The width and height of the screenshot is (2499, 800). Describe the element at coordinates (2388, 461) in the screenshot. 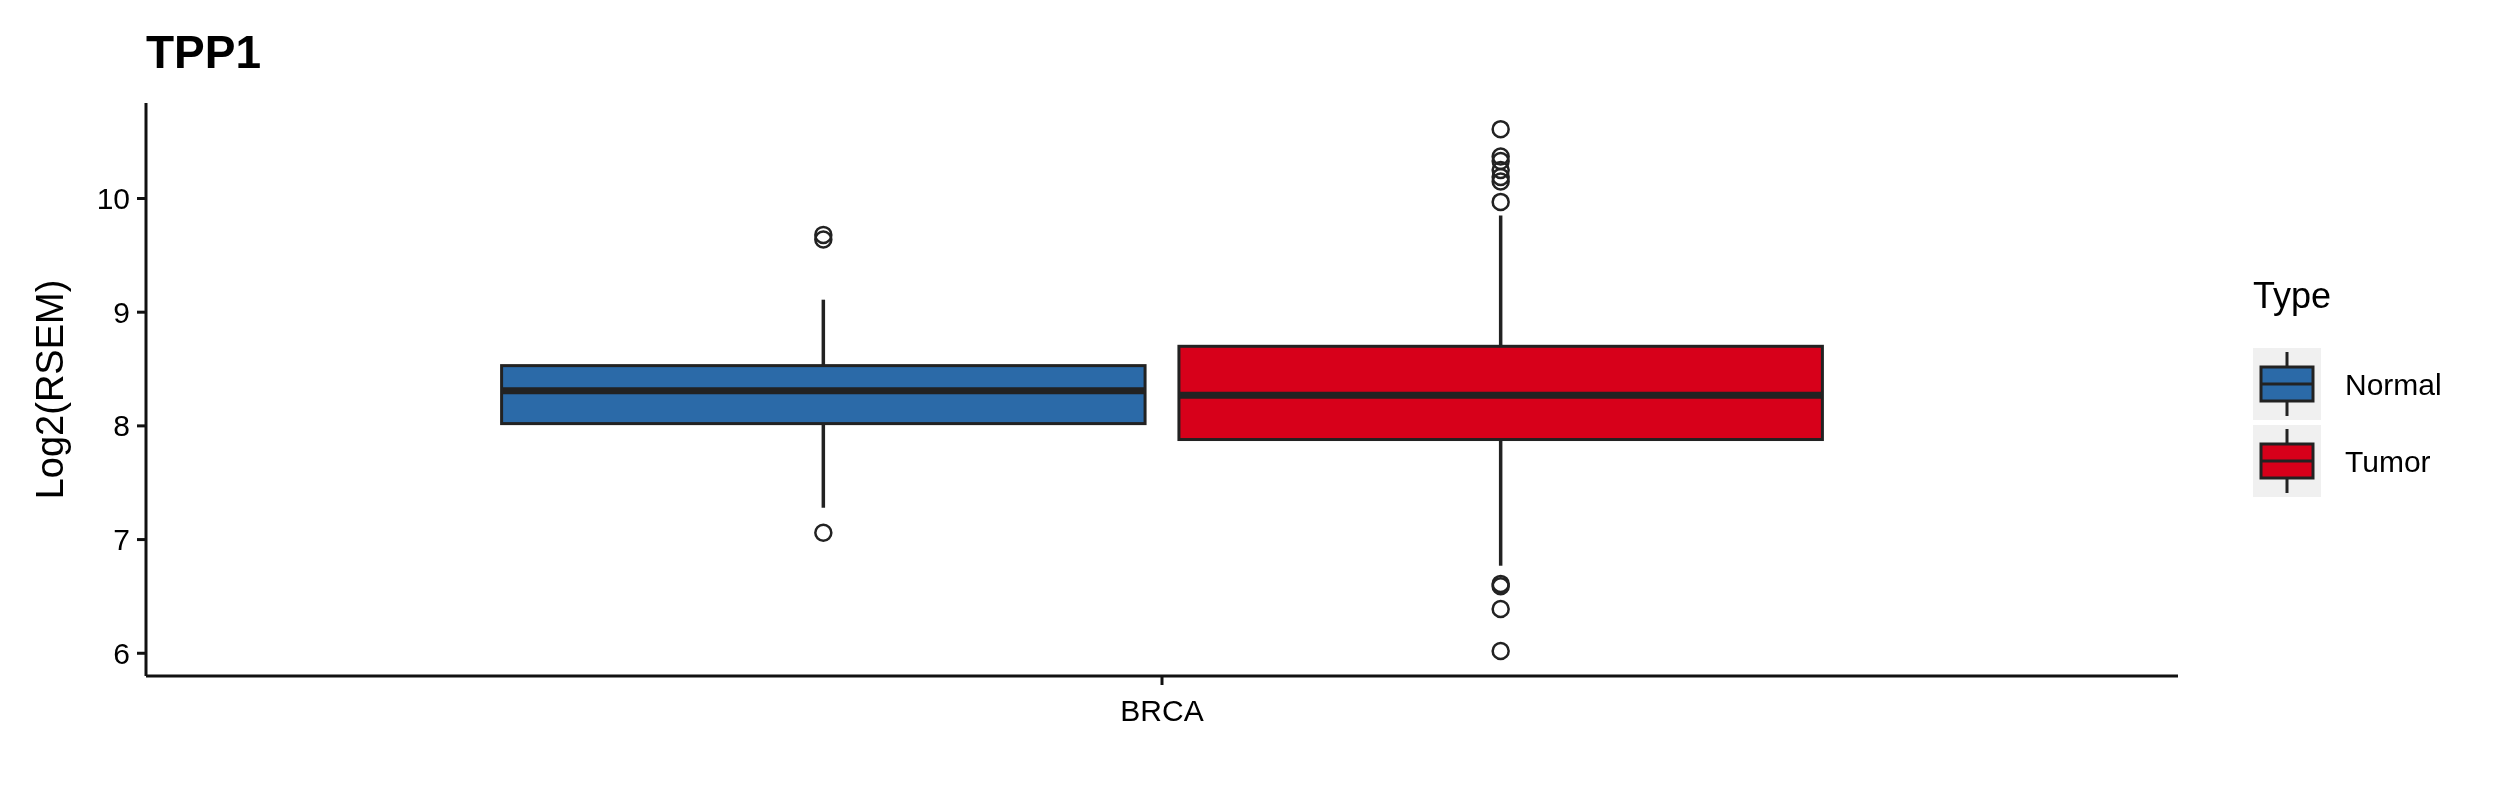

I see `legend-label: Tumor` at that location.